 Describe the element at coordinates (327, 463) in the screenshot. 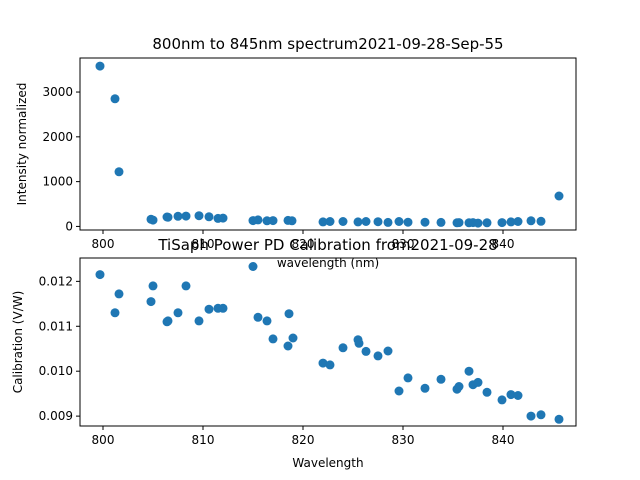

I see `calibration-x-label: Wavelength` at that location.